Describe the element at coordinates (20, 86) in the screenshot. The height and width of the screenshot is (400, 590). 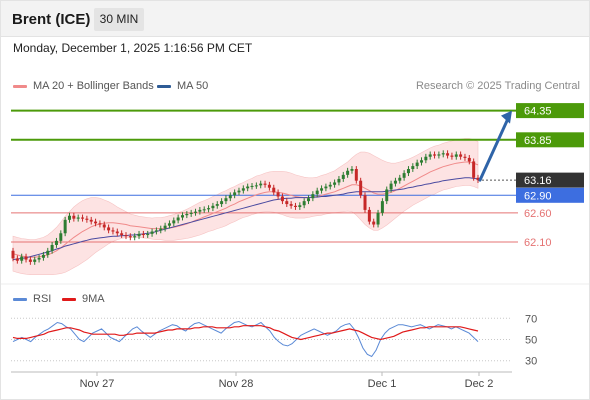
I see `ma20-swatch` at that location.